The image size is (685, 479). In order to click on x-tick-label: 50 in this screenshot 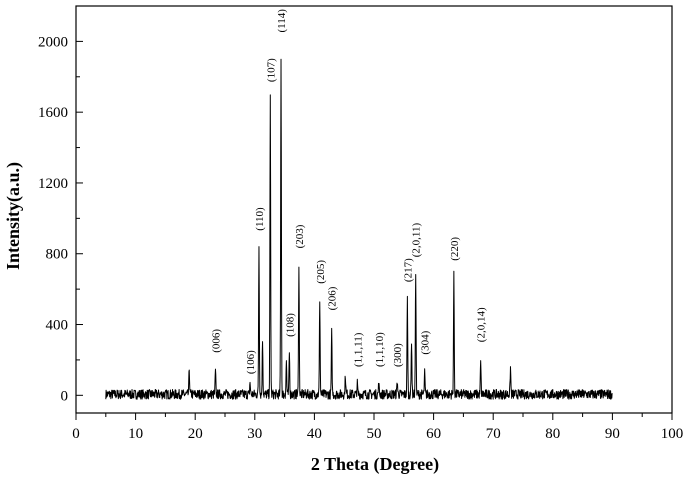, I will do `click(374, 434)`.